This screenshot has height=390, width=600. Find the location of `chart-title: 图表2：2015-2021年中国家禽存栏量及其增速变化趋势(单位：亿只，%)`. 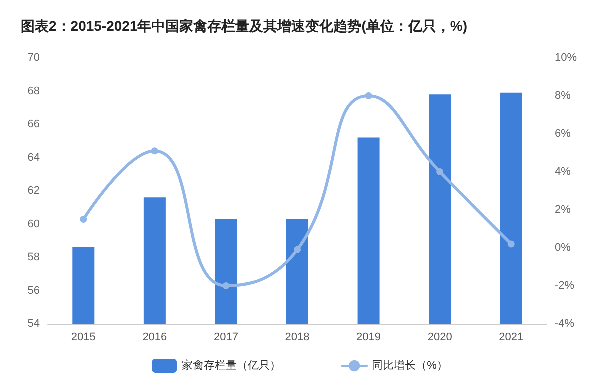

chart-title: 图表2：2015-2021年中国家禽存栏量及其增速变化趋势(单位：亿只，%) is located at coordinates (244, 26).